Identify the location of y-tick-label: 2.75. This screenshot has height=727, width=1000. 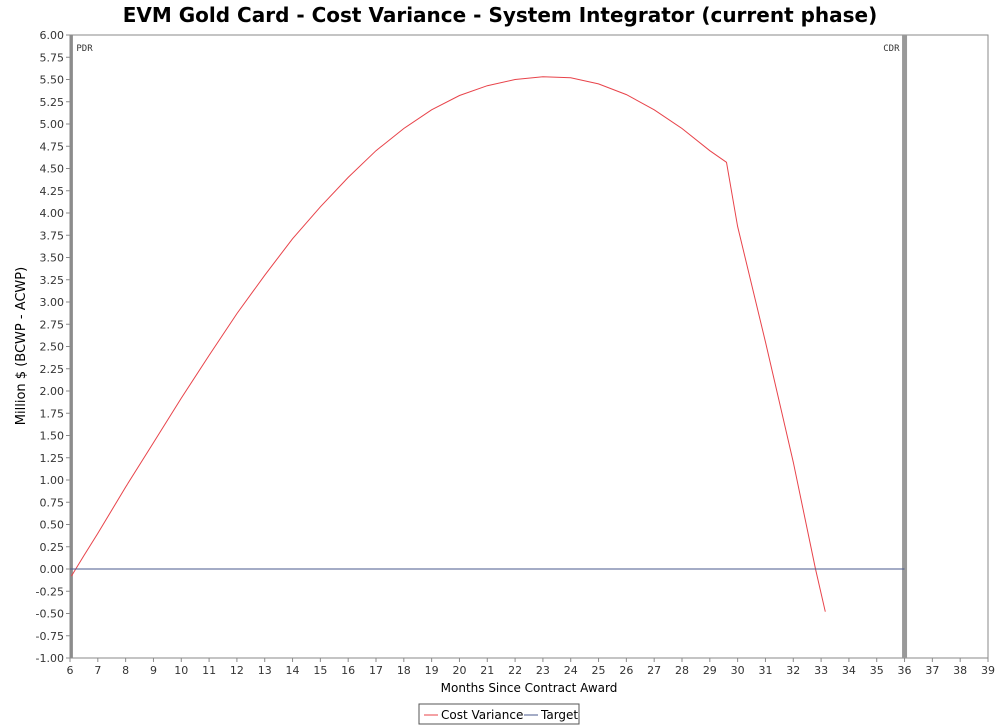
(52, 324).